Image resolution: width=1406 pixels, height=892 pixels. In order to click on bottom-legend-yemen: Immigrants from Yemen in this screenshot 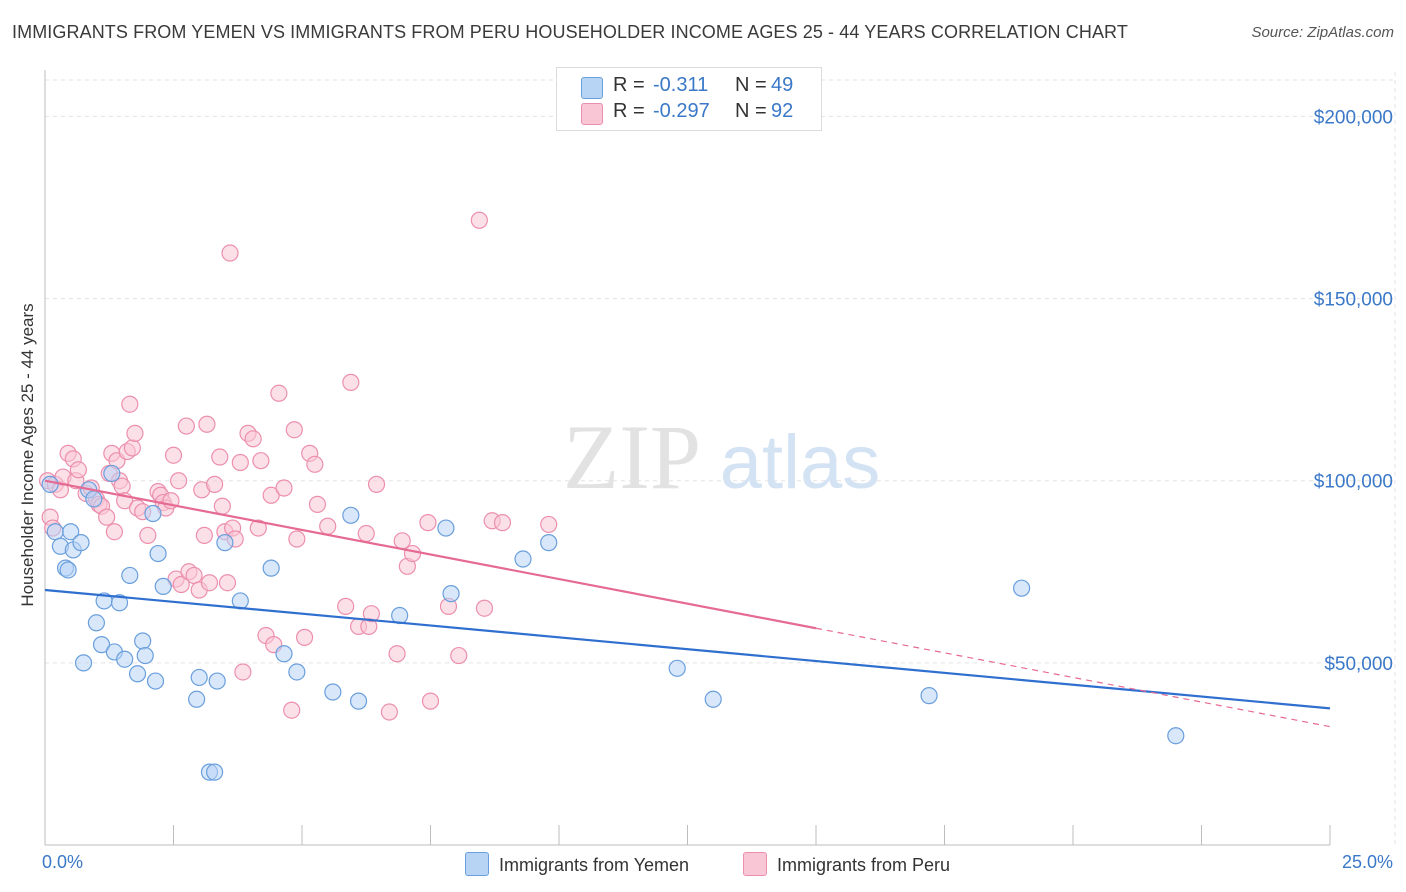, I will do `click(577, 864)`.